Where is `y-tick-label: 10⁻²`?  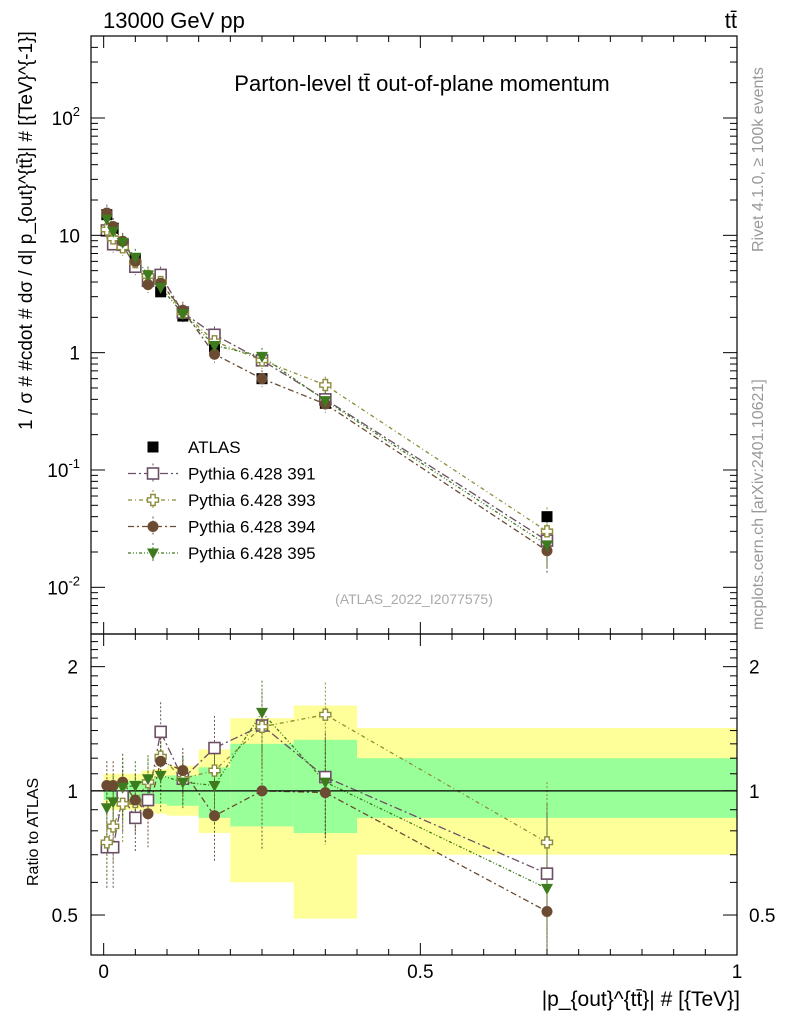
y-tick-label: 10⁻² is located at coordinates (63, 586).